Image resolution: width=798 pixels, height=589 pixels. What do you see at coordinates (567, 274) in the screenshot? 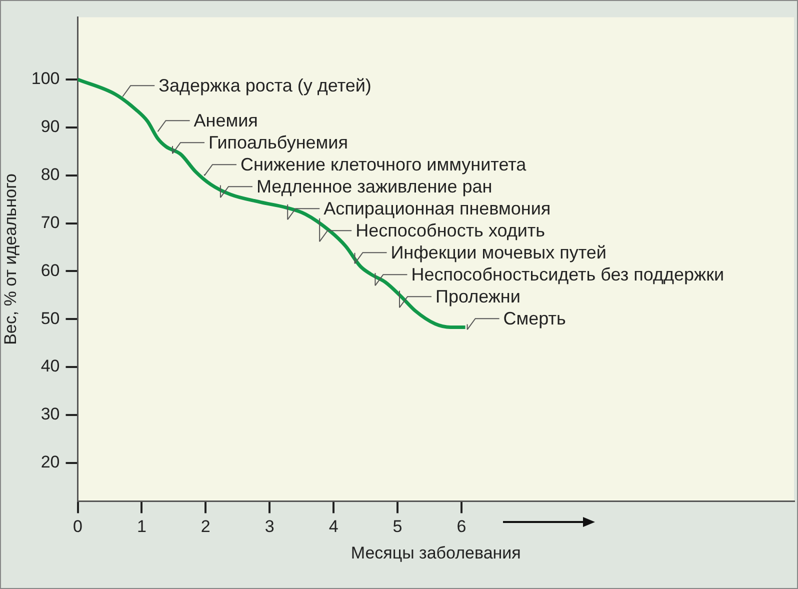
I see `annotation: Неспособностьсидеть без поддержки` at bounding box center [567, 274].